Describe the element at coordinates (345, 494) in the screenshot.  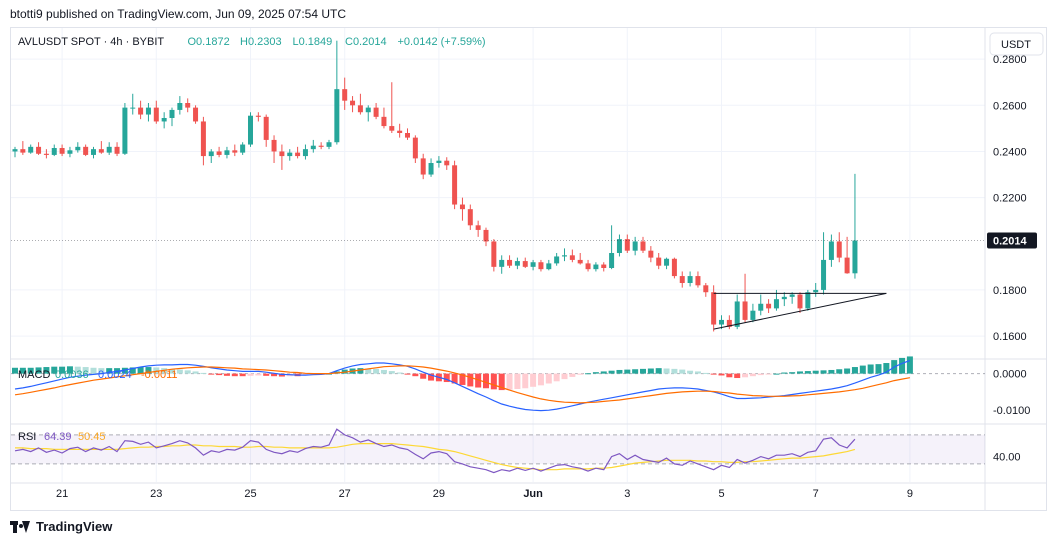
I see `time-tick-label: 27` at that location.